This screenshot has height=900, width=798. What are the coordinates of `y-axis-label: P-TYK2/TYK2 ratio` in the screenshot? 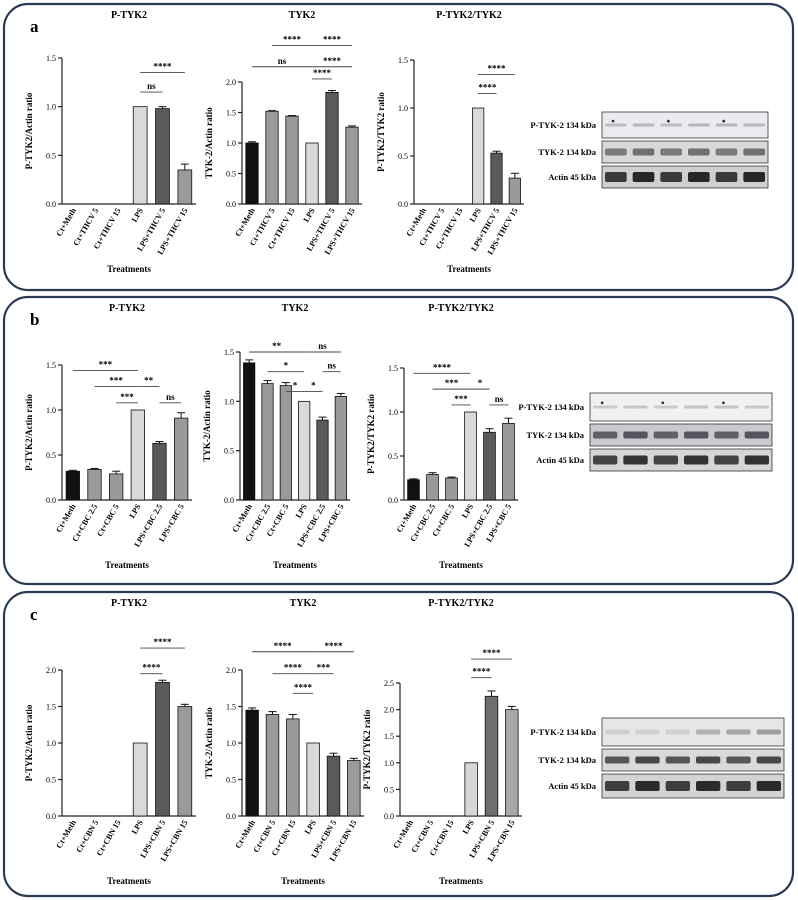 It's located at (371, 434).